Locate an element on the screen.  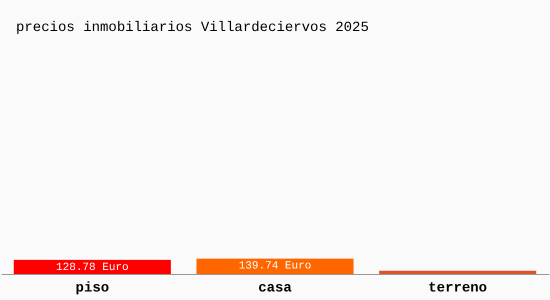
data-label: 128.78 Euro is located at coordinates (92, 268).